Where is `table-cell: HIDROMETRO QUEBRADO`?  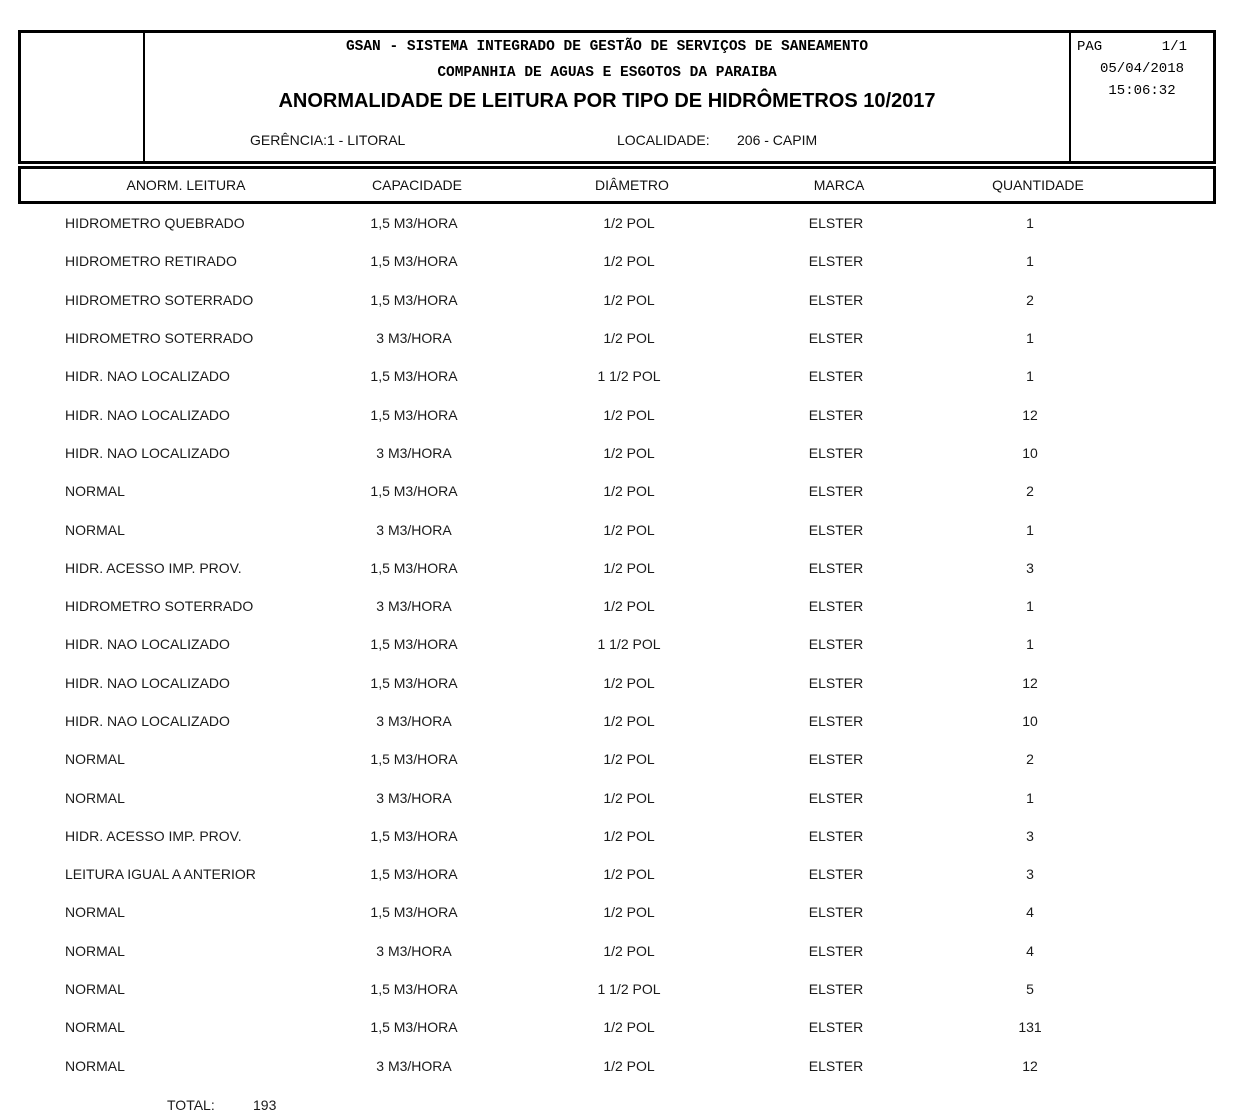 table-cell: HIDROMETRO QUEBRADO is located at coordinates (155, 223).